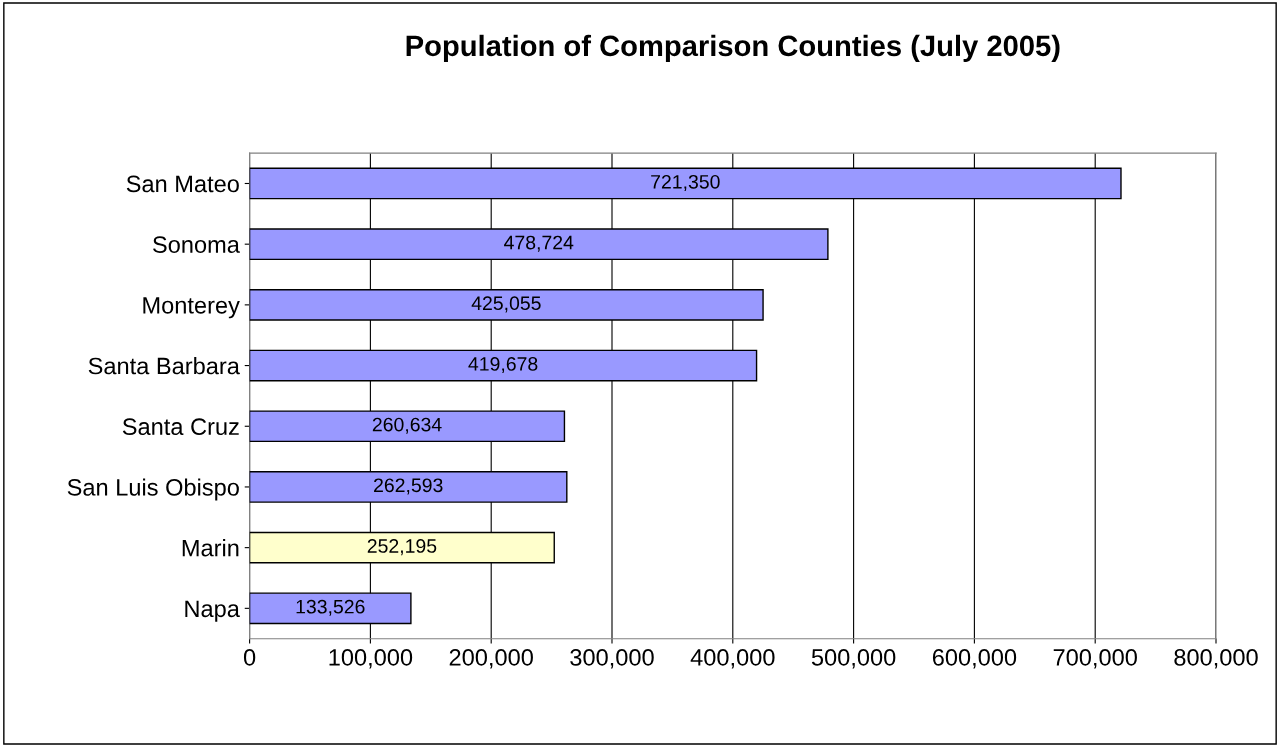 The width and height of the screenshot is (1280, 747). I want to click on x-tick-label: 400,000, so click(732, 659).